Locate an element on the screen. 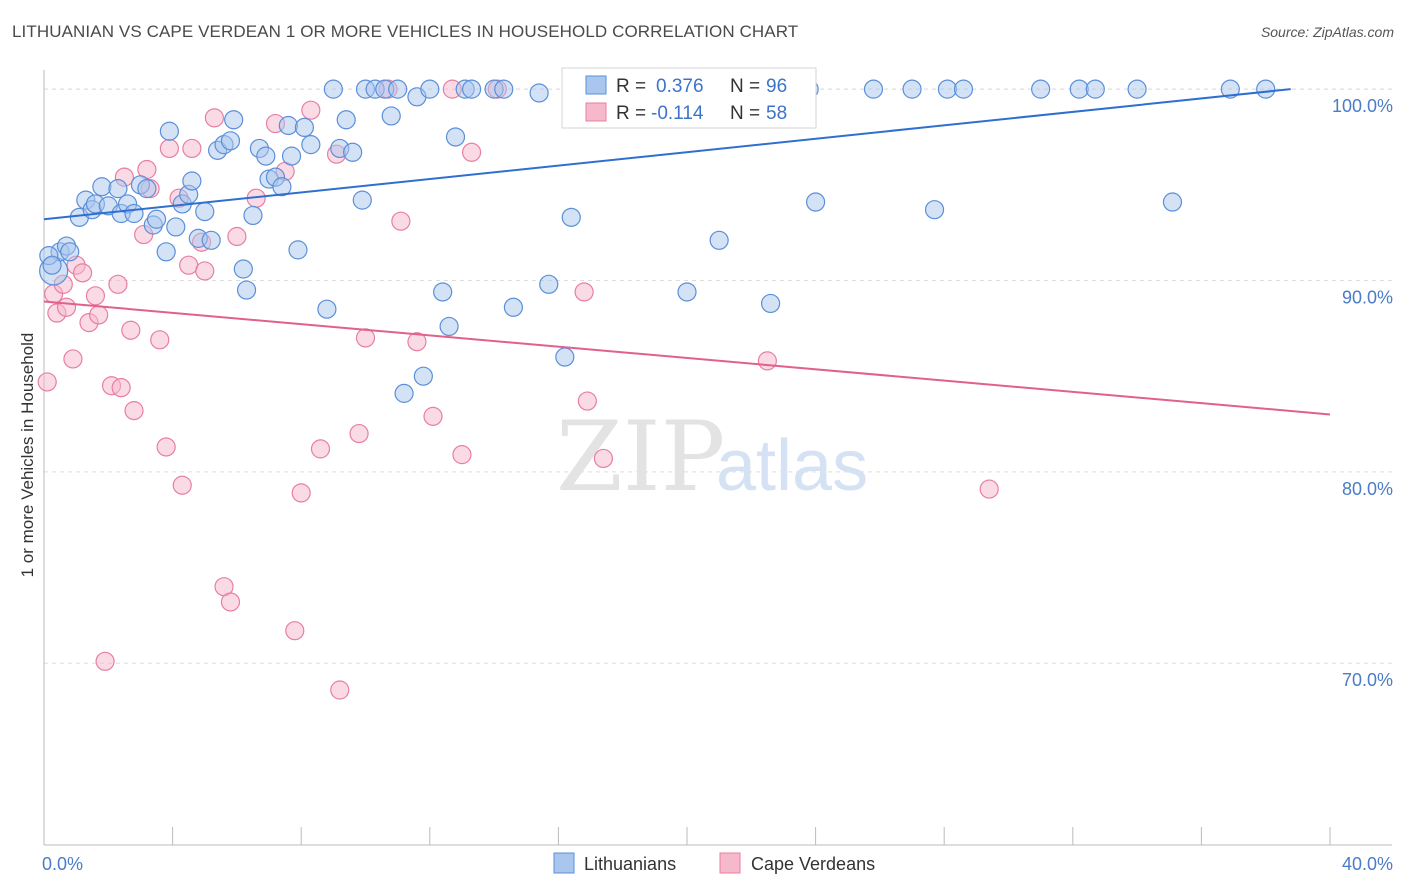 This screenshot has width=1406, height=892. stats-r-label-1: R = is located at coordinates (631, 86).